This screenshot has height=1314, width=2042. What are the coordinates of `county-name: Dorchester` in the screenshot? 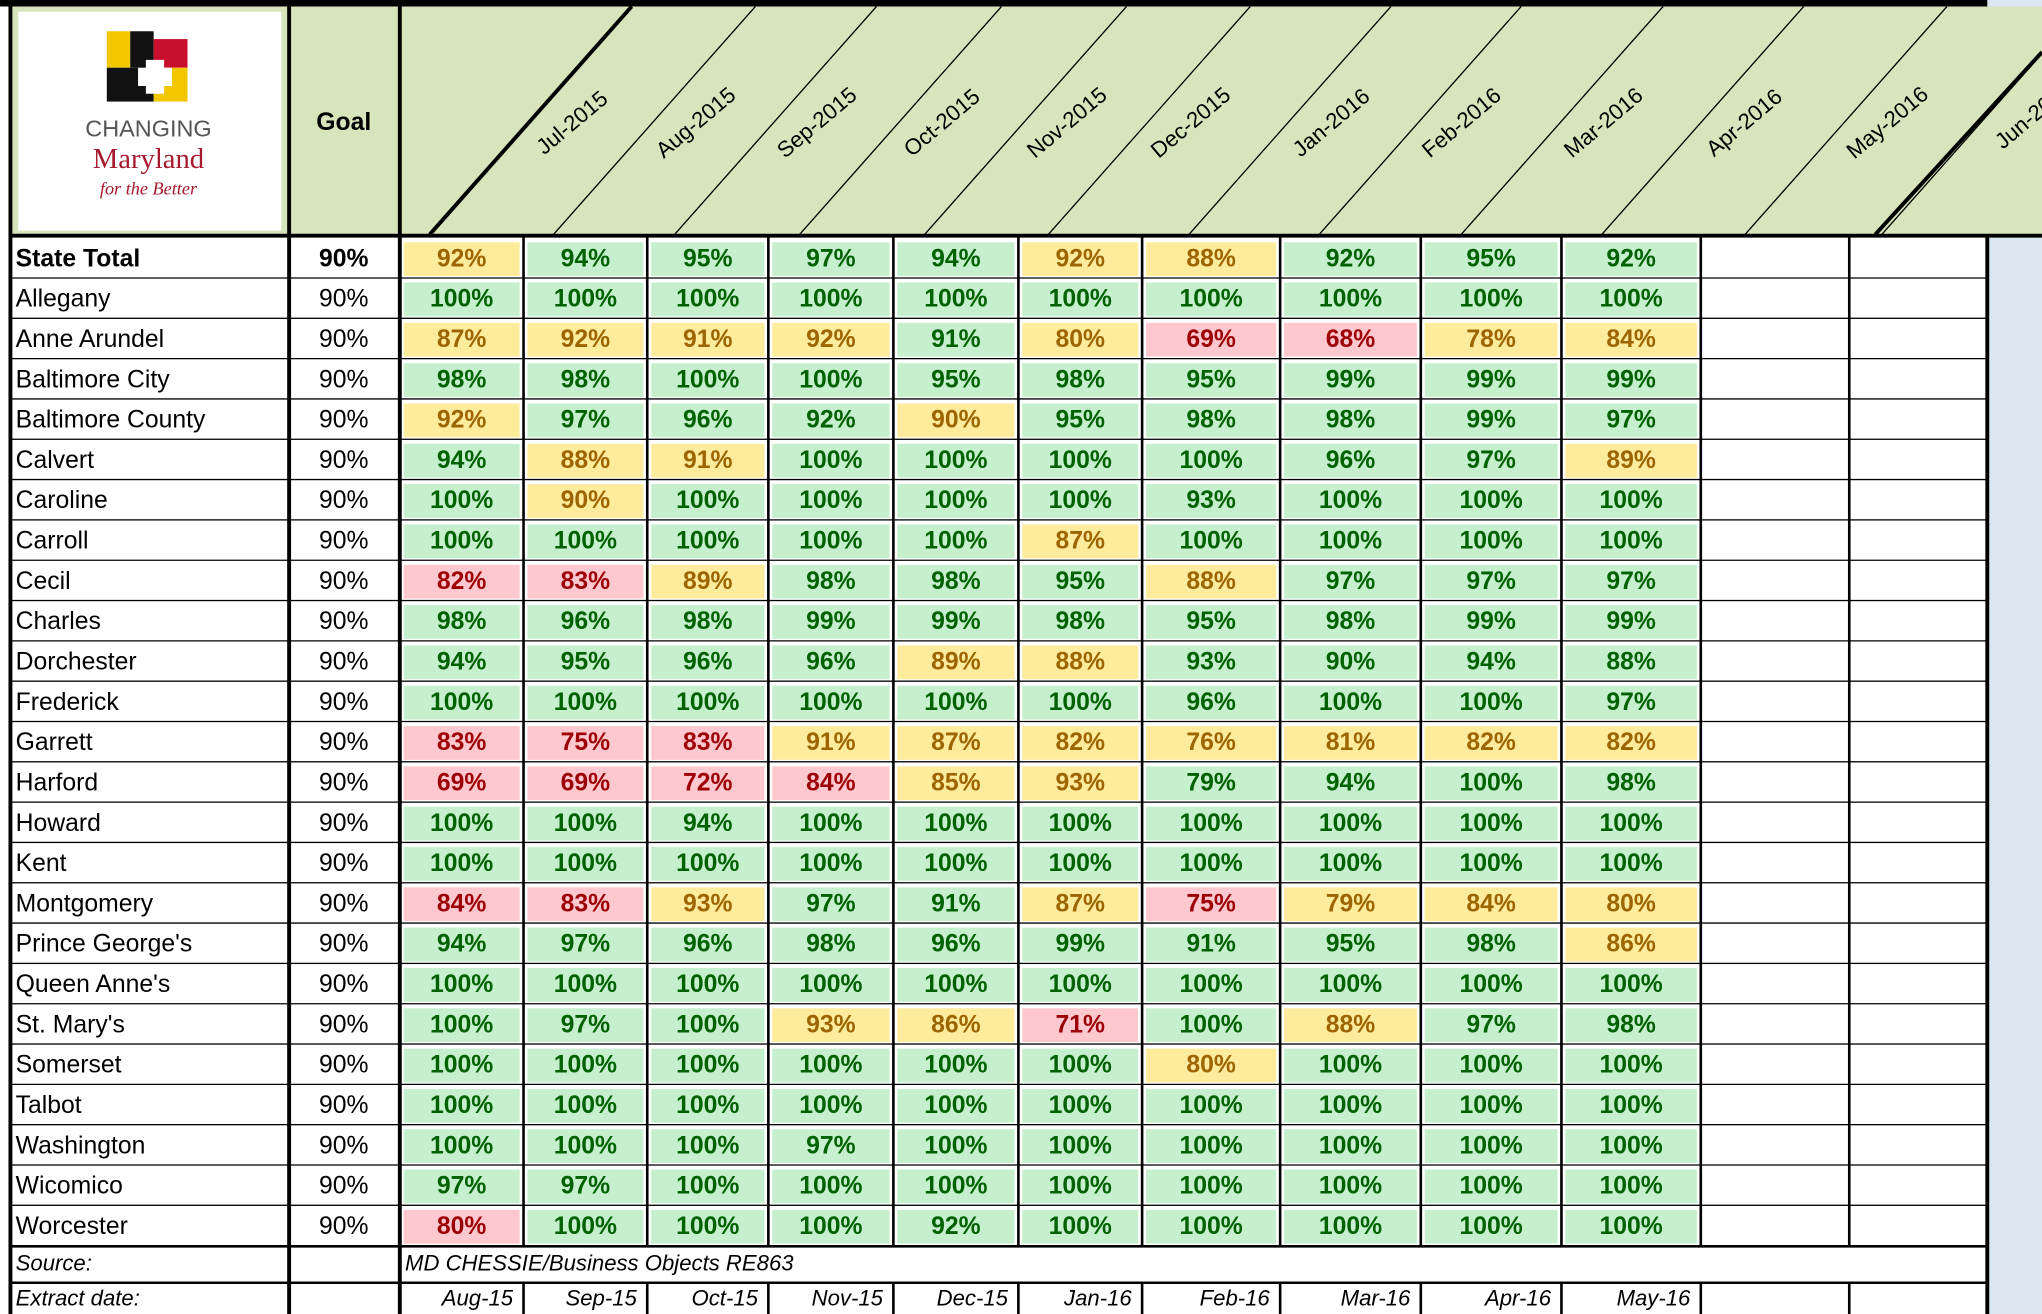 It's located at (76, 661).